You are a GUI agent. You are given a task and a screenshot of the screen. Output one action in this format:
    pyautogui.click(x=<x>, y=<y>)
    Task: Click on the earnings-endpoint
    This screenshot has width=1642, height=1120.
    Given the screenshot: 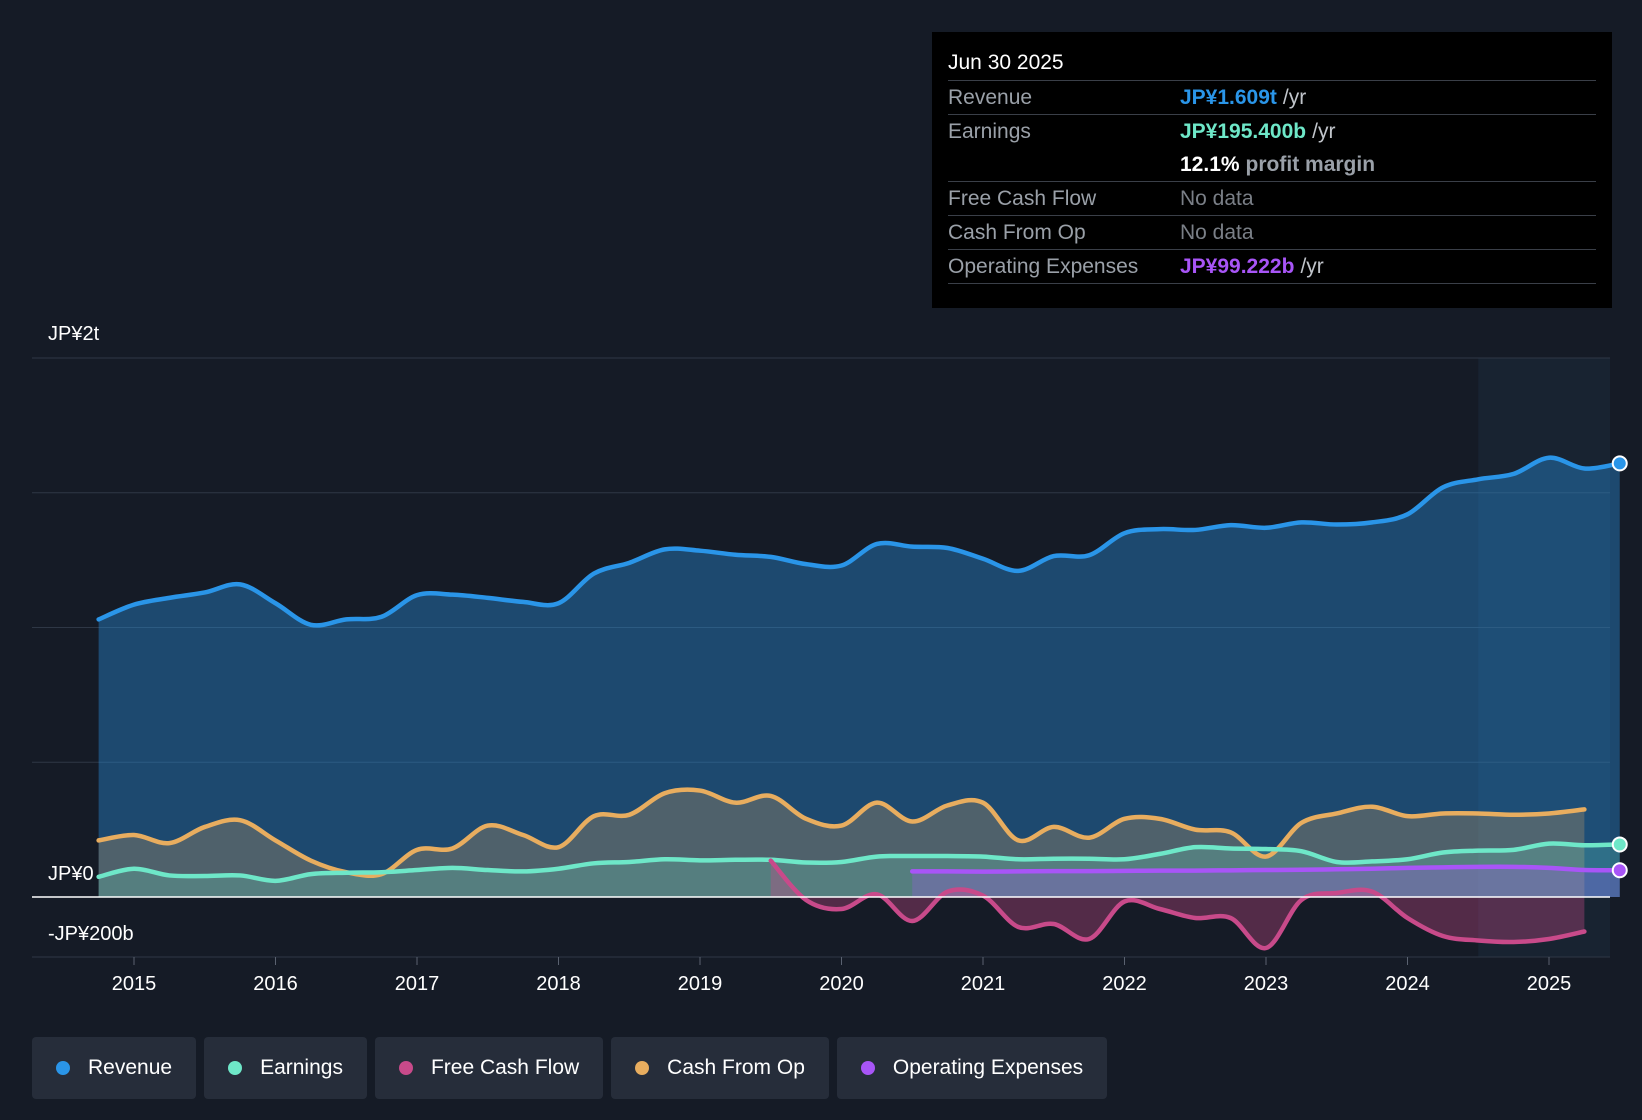 What is the action you would take?
    pyautogui.click(x=1619, y=844)
    